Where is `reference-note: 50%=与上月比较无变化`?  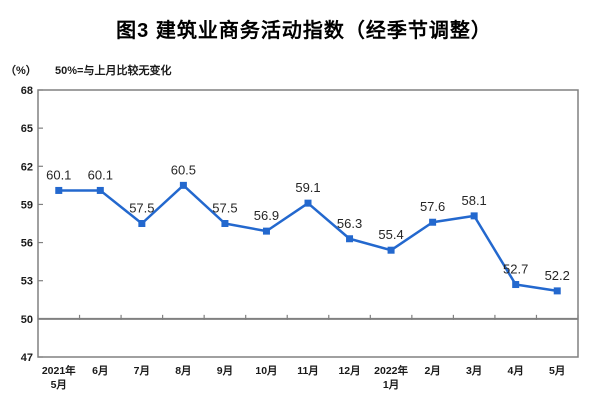 reference-note: 50%=与上月比较无变化 is located at coordinates (113, 71).